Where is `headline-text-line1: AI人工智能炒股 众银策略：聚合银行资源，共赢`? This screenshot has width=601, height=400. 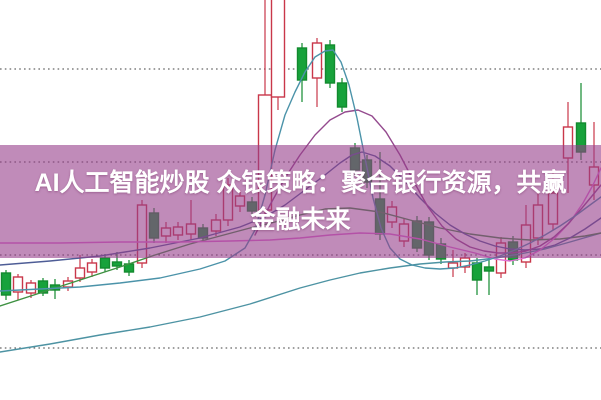
headline-text-line1: AI人工智能炒股 众银策略：聚合银行资源，共赢 is located at coordinates (300, 183).